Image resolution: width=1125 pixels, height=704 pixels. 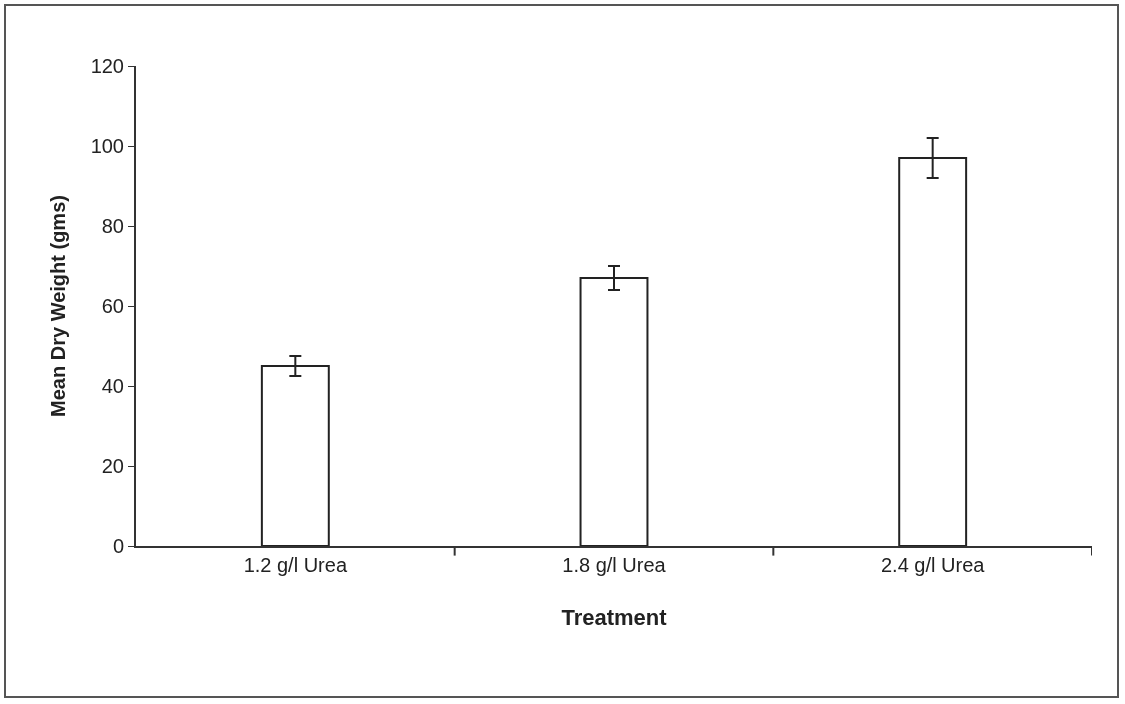 I want to click on y-tick-label: 40, so click(x=112, y=386).